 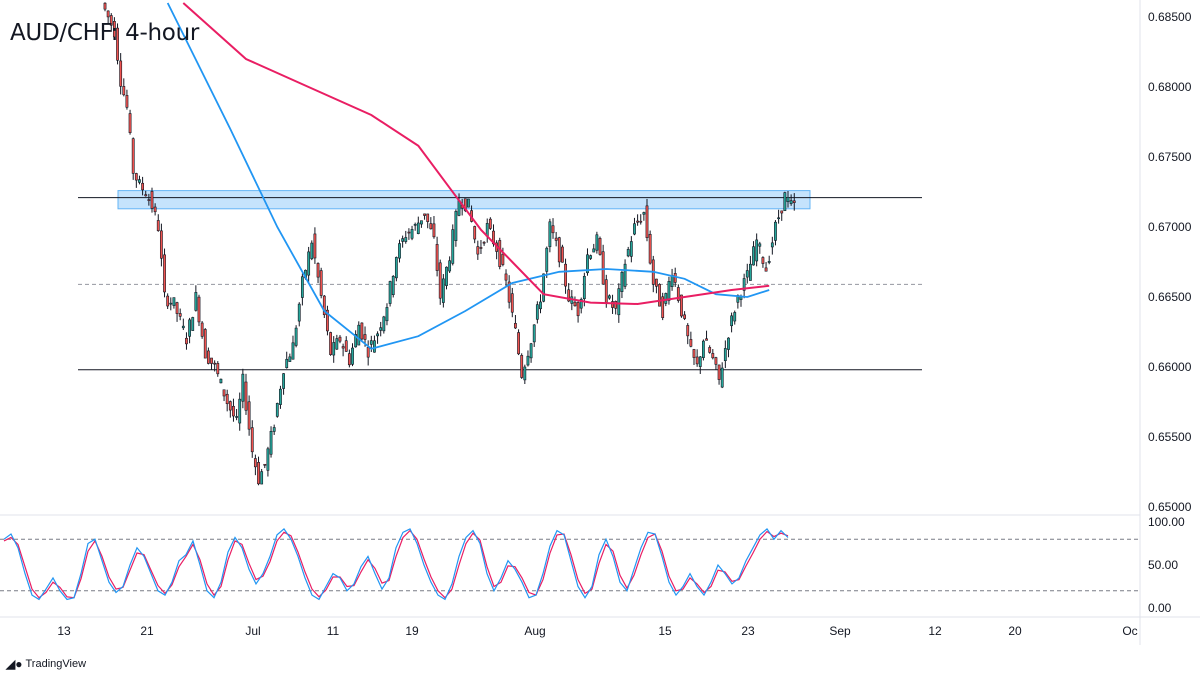 What do you see at coordinates (396, 564) in the screenshot?
I see `stochastic-k-line` at bounding box center [396, 564].